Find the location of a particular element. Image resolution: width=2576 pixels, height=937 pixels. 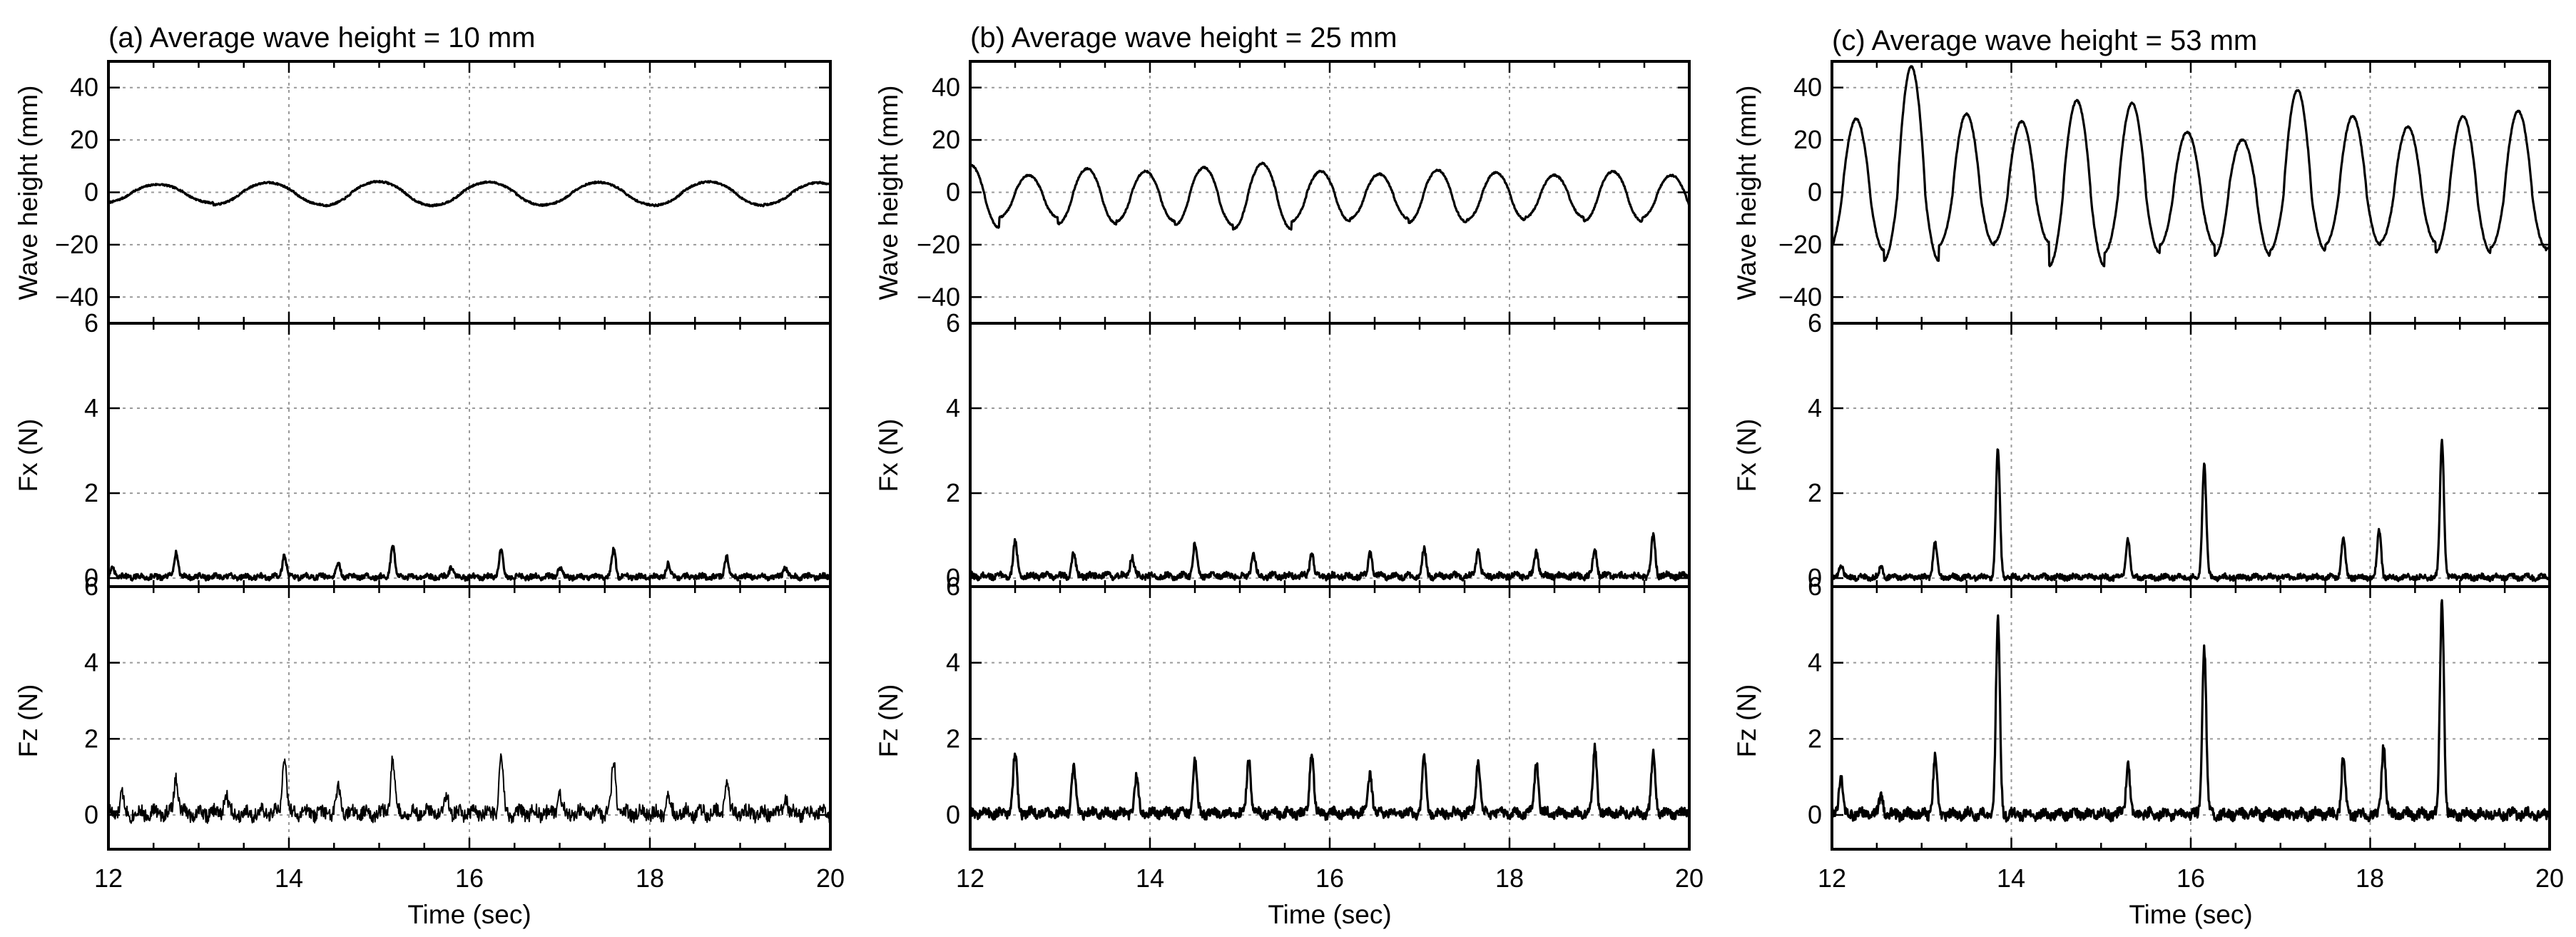

panel-c-xtick-18: 18 is located at coordinates (2370, 878).